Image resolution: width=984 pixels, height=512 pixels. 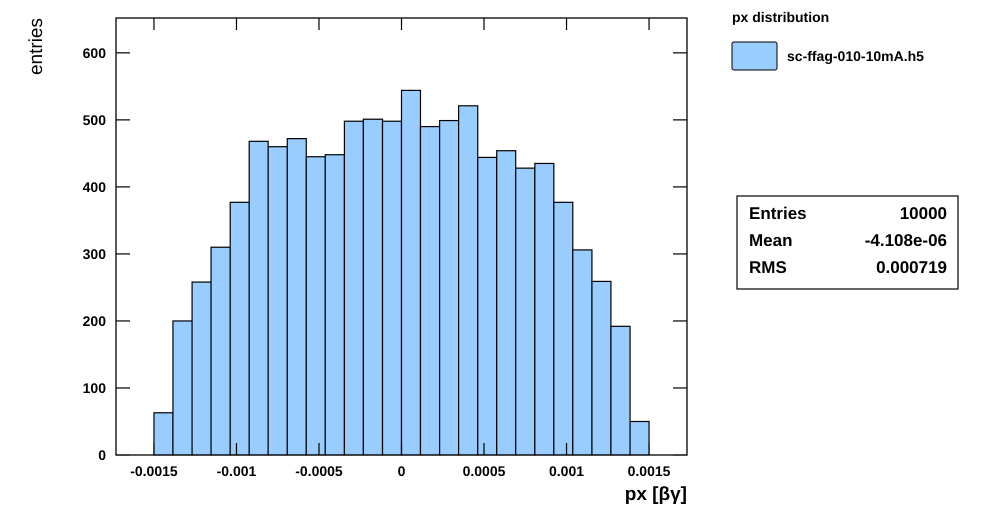 What do you see at coordinates (94, 320) in the screenshot?
I see `y-tick-label: 200` at bounding box center [94, 320].